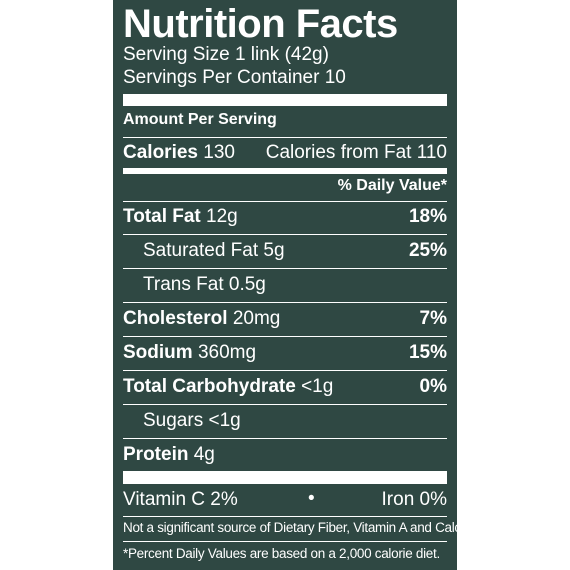 The height and width of the screenshot is (570, 570). What do you see at coordinates (274, 250) in the screenshot?
I see `nutrient-amount: 5g` at bounding box center [274, 250].